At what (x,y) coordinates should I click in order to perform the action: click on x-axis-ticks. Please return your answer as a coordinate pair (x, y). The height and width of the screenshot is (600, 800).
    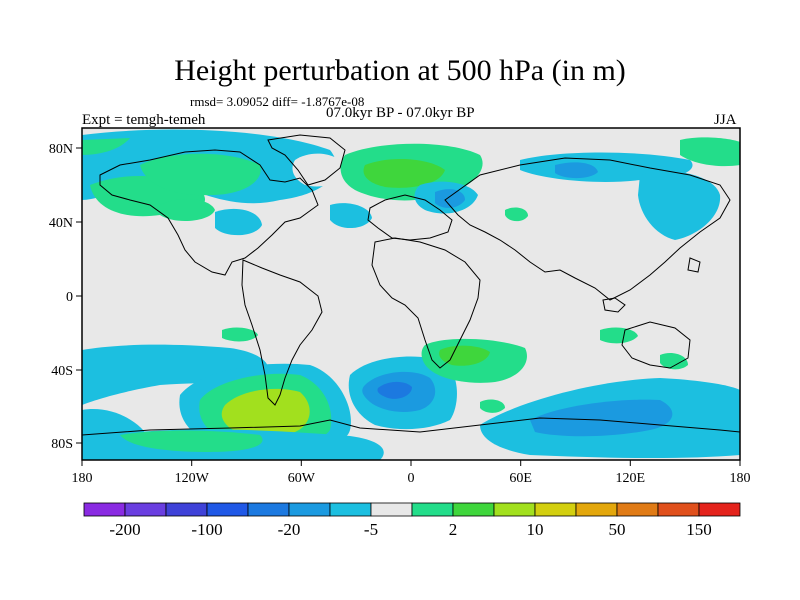
    Looking at the image, I should click on (411, 463).